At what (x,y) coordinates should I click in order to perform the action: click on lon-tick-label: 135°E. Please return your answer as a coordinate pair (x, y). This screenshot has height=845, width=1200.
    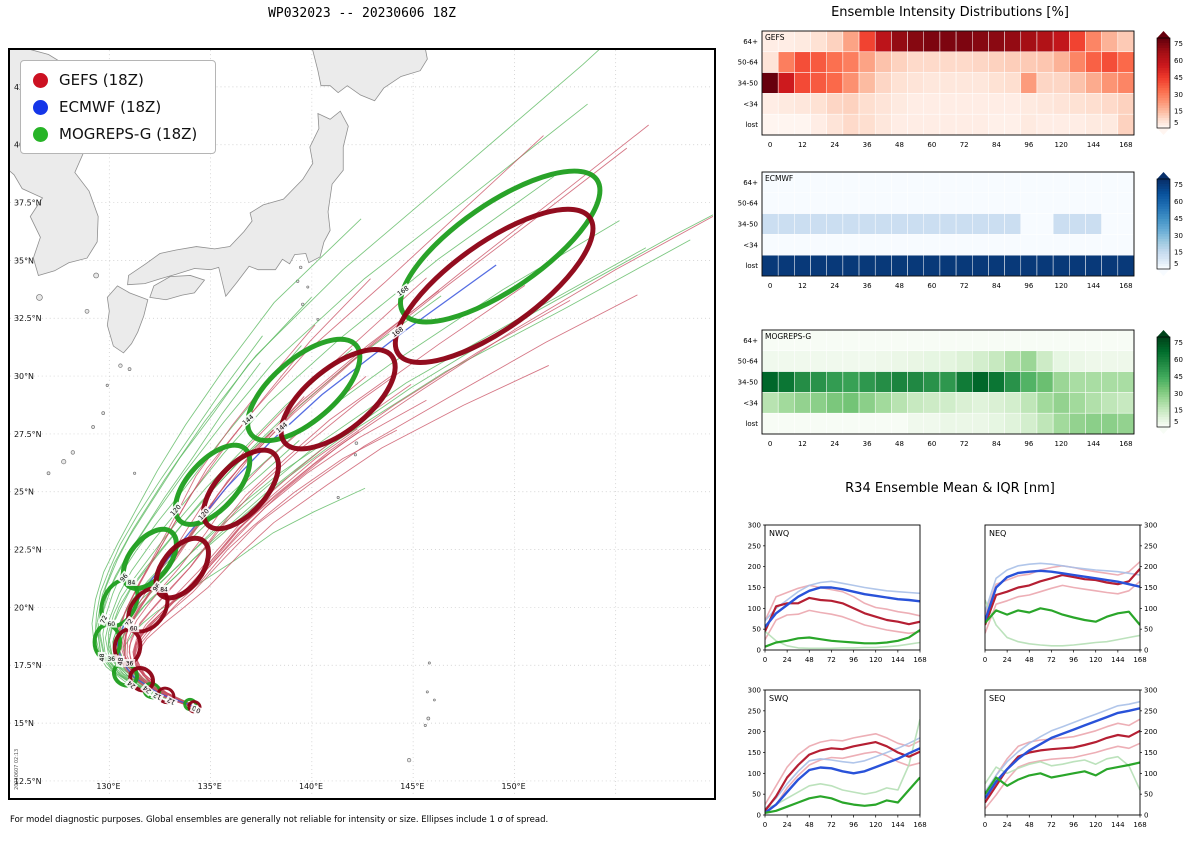
    Looking at the image, I should click on (210, 786).